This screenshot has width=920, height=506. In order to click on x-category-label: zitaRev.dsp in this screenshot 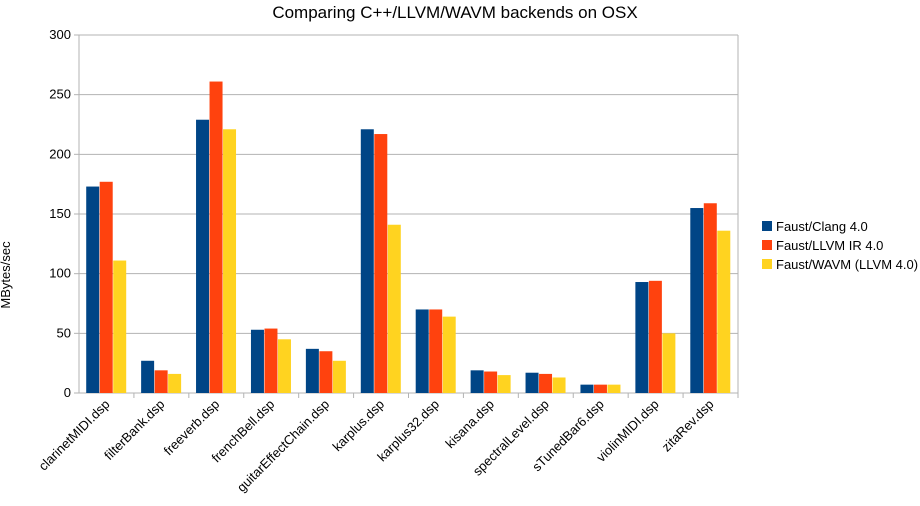, I will do `click(688, 426)`.